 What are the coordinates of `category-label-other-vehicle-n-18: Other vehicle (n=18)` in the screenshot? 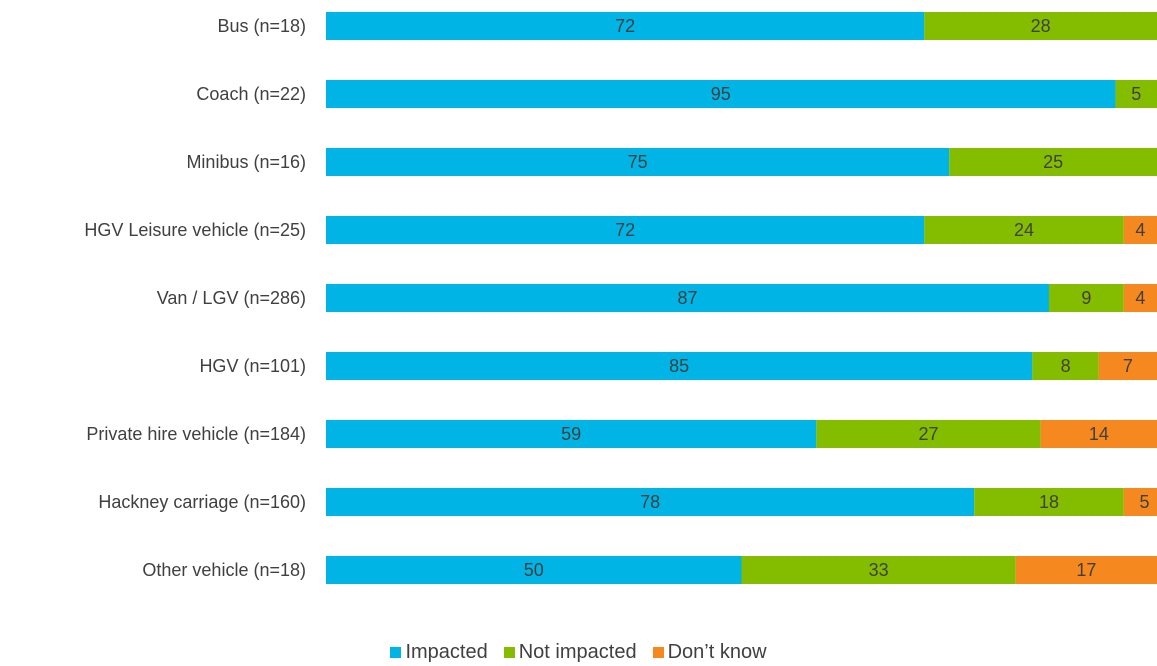 It's located at (224, 570).